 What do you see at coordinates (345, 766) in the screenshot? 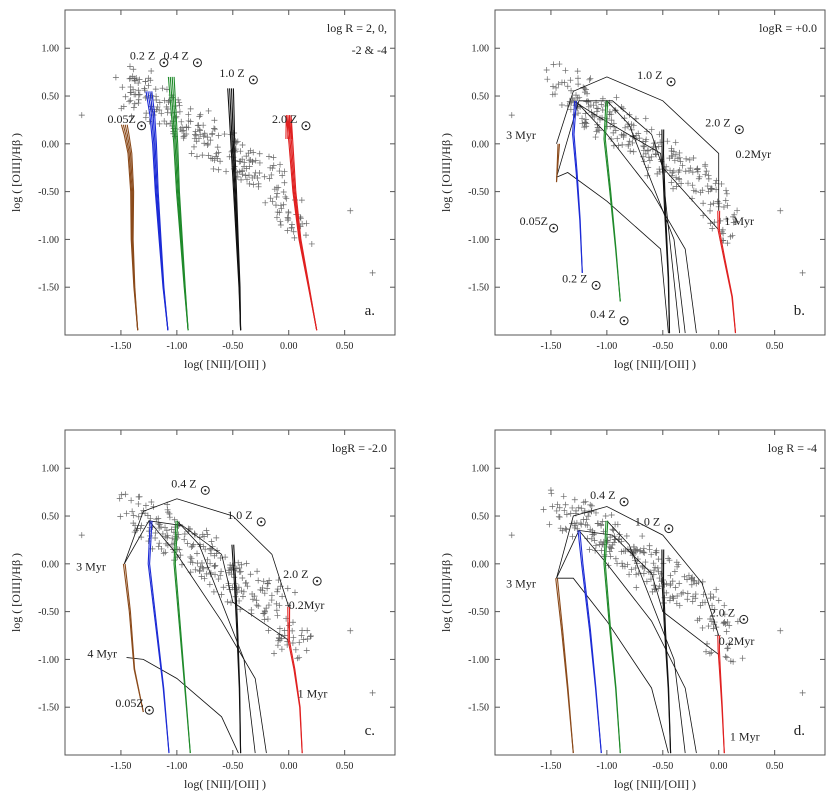
I see `x-tick-label: 0.50` at bounding box center [345, 766].